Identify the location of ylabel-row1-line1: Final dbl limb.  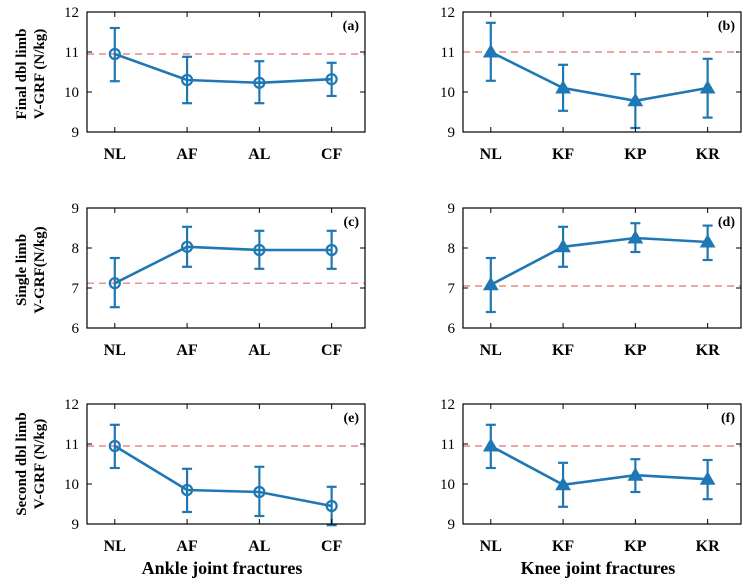
(22, 74).